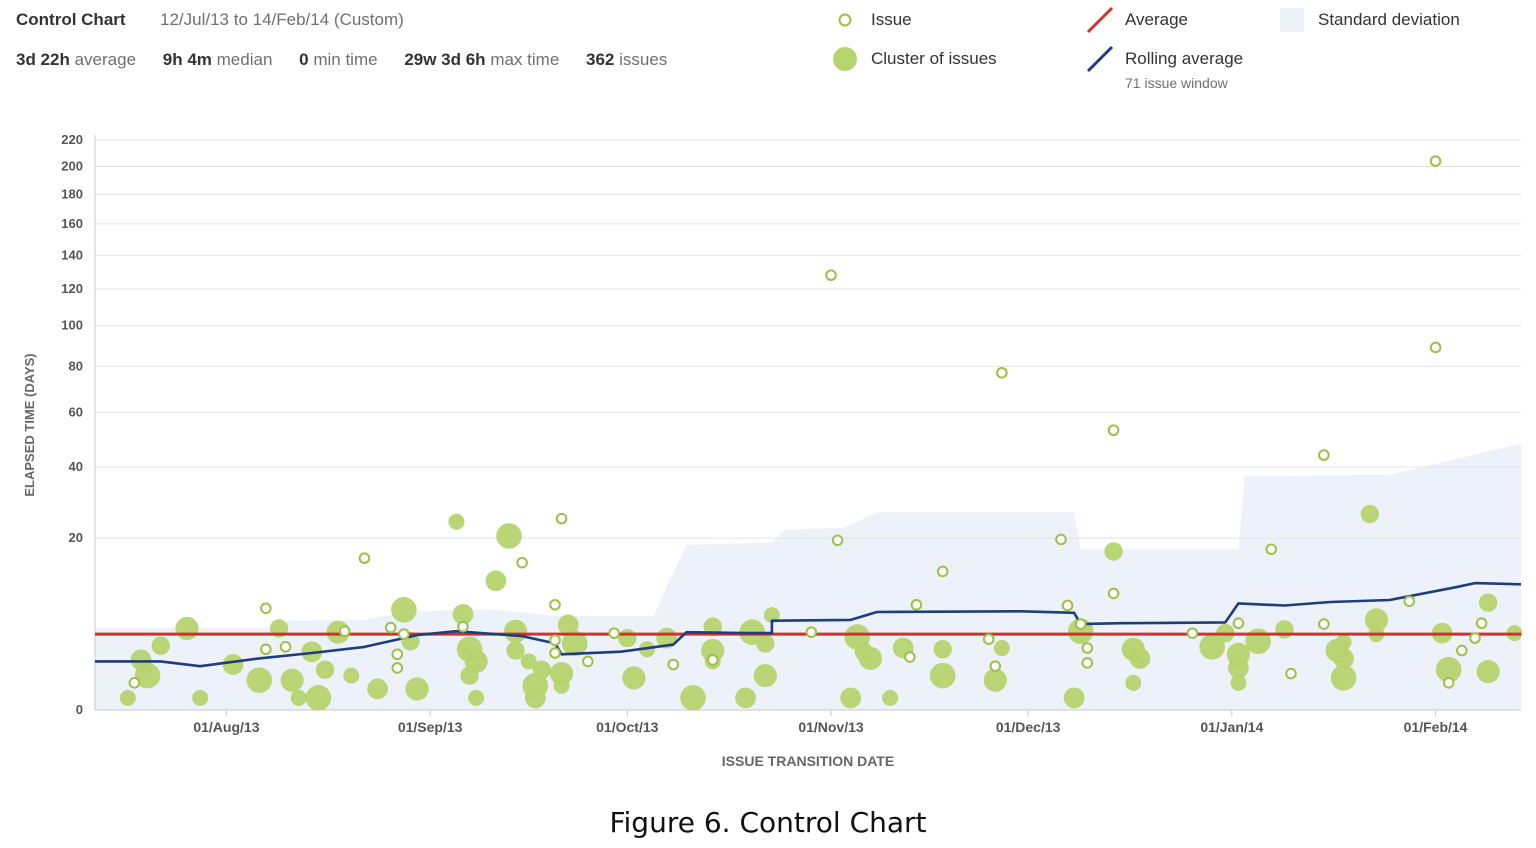 Image resolution: width=1536 pixels, height=848 pixels. Describe the element at coordinates (29, 424) in the screenshot. I see `y-axis-title: ELAPSED TIME (DAYS)` at that location.